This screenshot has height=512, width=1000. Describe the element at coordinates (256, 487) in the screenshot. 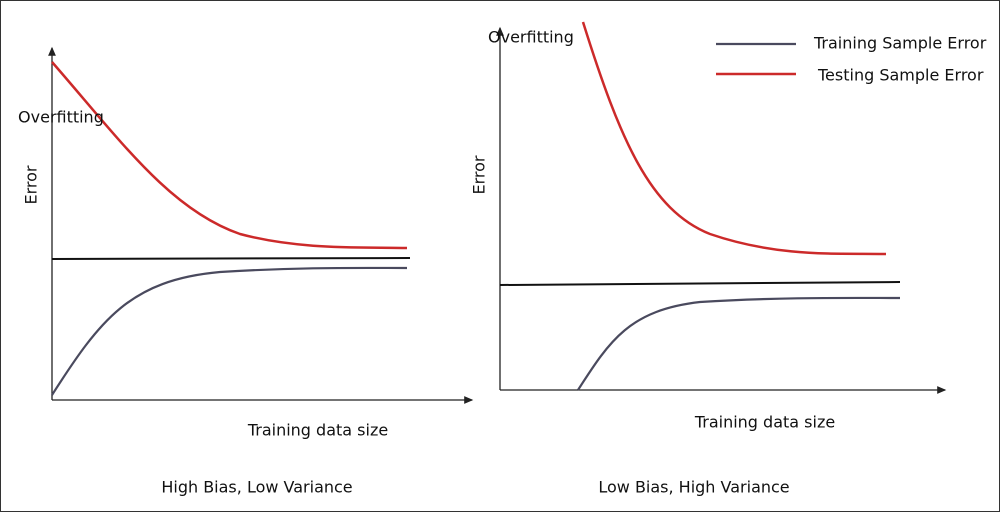

I see `caption: High Bias, Low Variance` at that location.